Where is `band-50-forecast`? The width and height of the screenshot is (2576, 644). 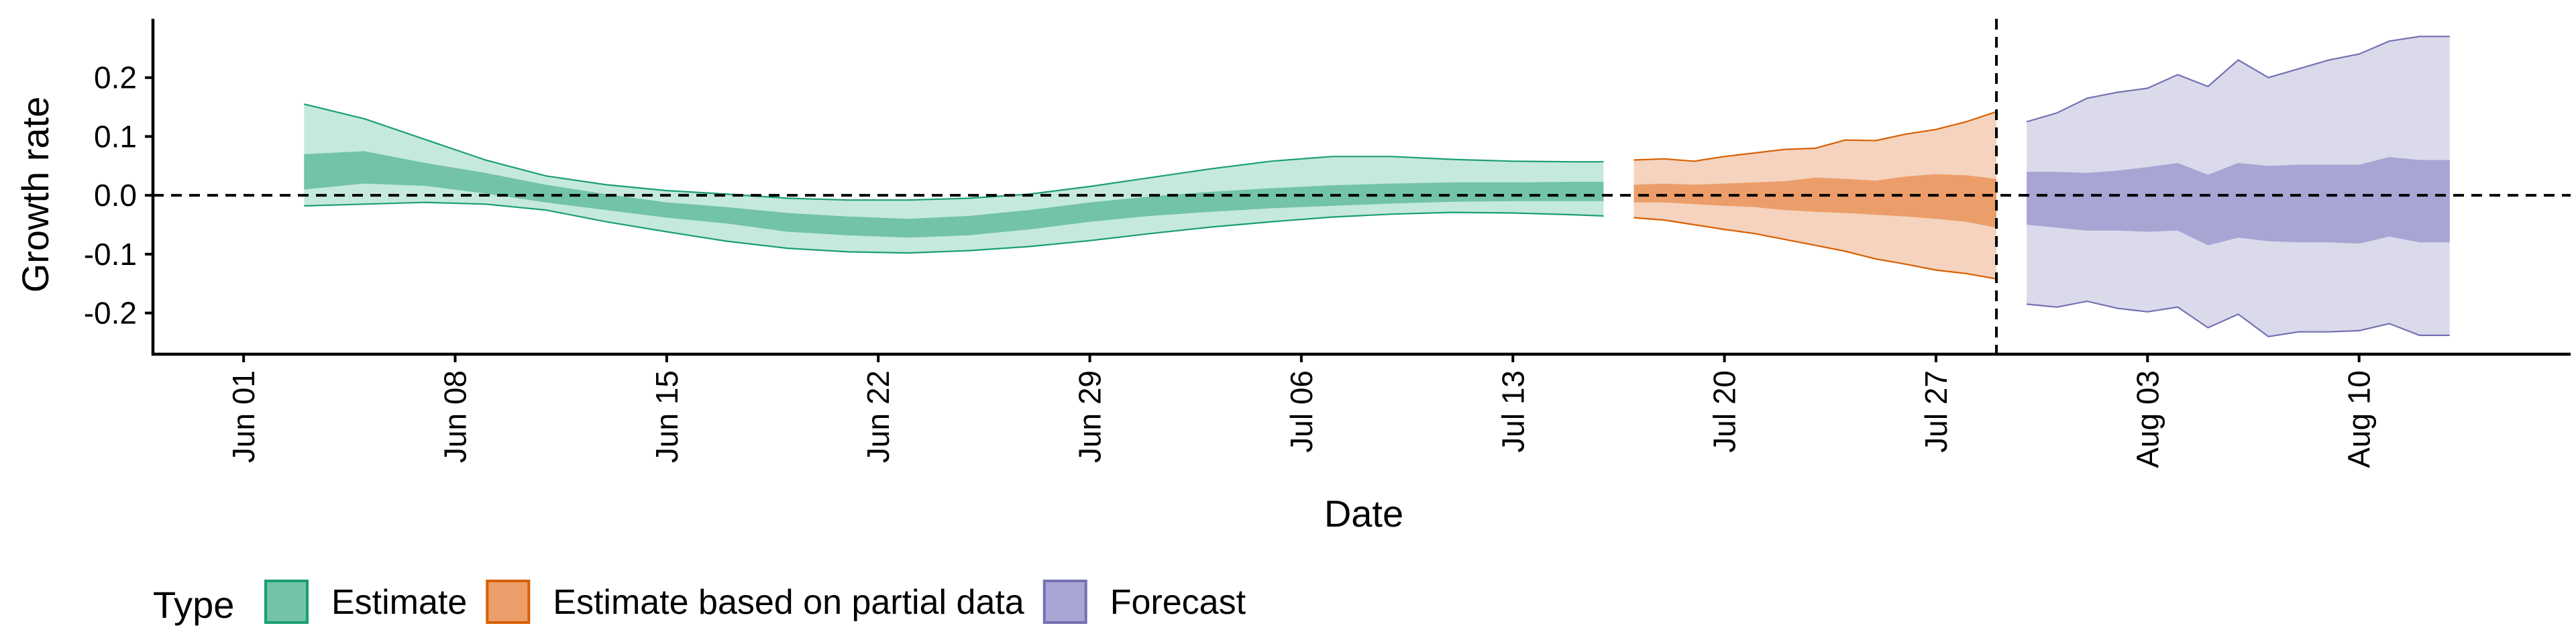
band-50-forecast is located at coordinates (2238, 201).